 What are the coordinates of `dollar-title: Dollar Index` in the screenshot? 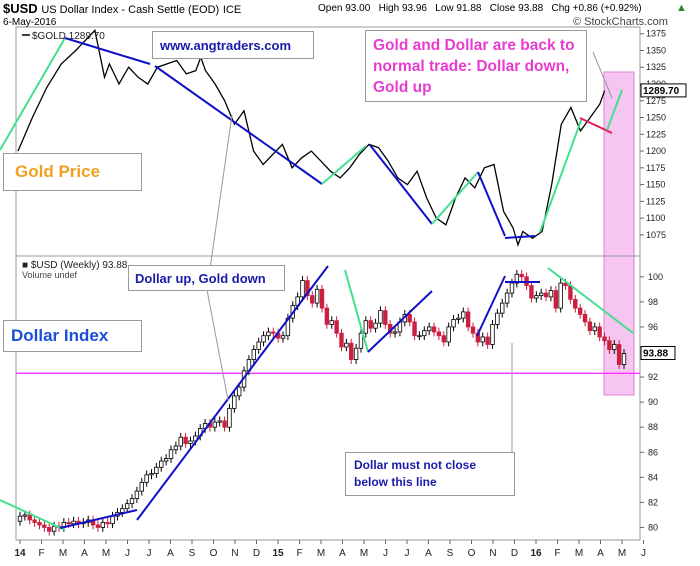 It's located at (60, 335).